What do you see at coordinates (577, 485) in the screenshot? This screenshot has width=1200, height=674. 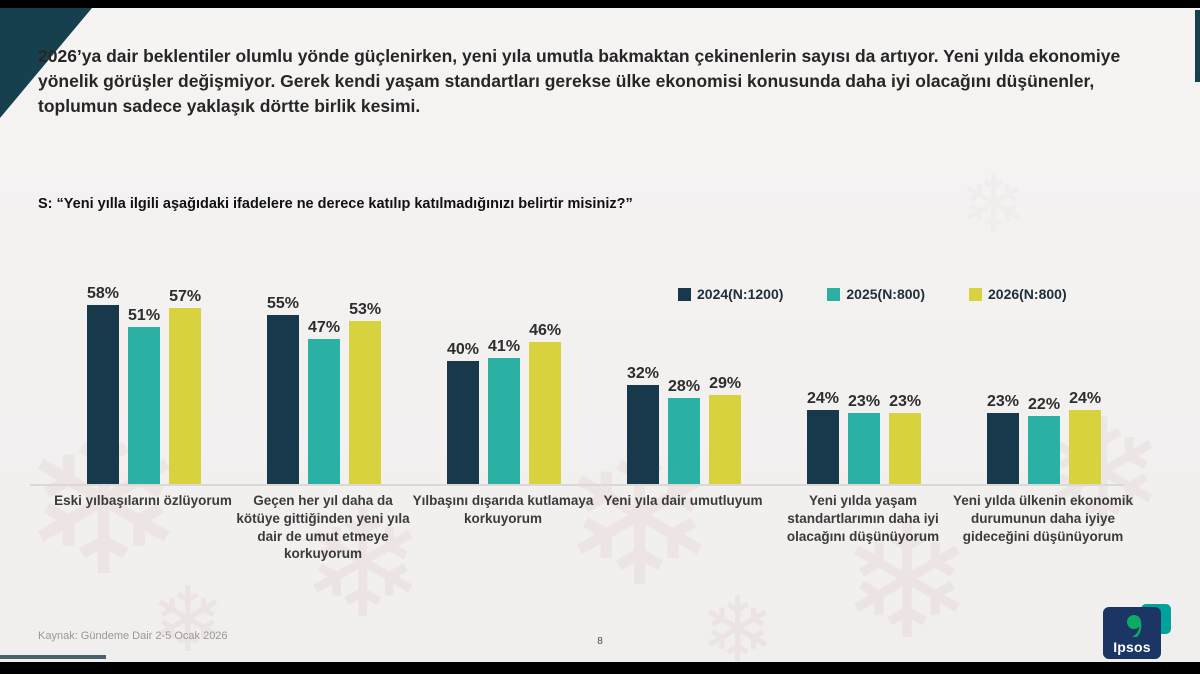 I see `x-axis-line` at bounding box center [577, 485].